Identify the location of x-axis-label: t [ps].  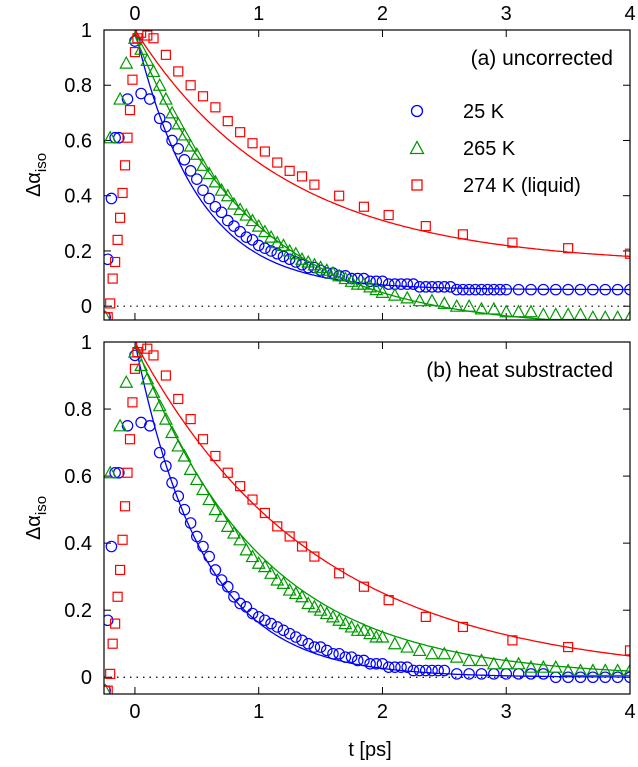
(369, 750).